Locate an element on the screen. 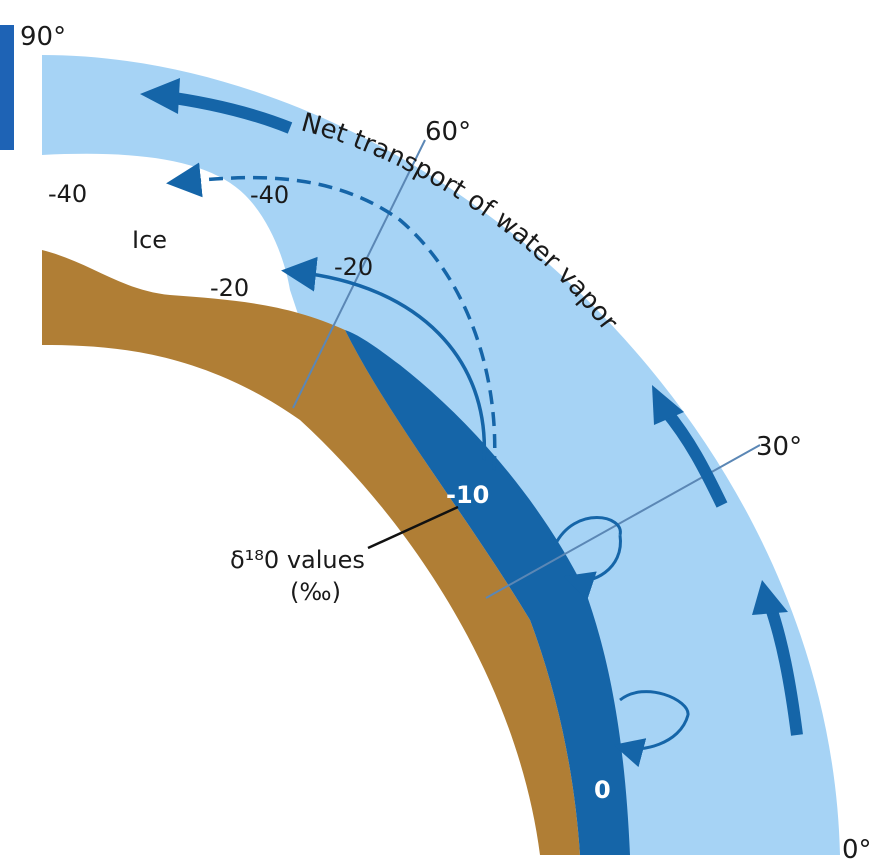 Image resolution: width=881 pixels, height=864 pixels. transport-arrow-mid is located at coordinates (694, 457).